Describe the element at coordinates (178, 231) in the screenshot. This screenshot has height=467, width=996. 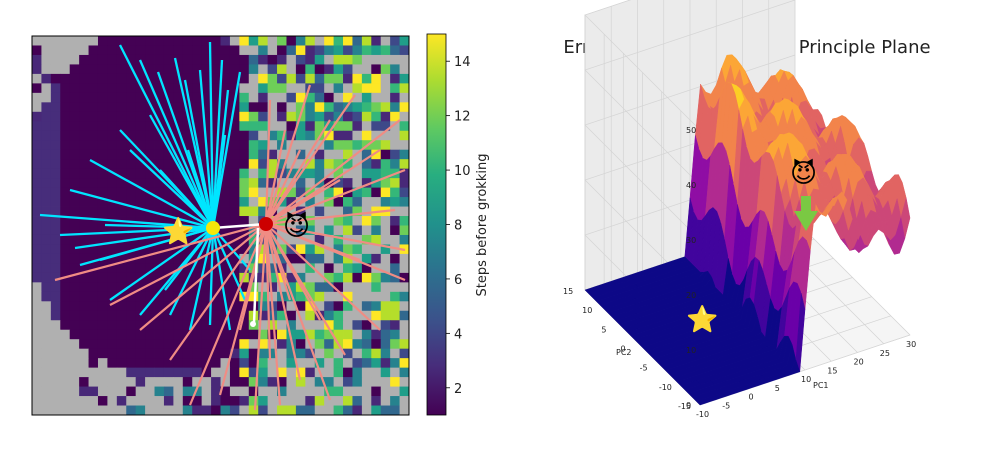
I see `star-marker: ⭐` at that location.